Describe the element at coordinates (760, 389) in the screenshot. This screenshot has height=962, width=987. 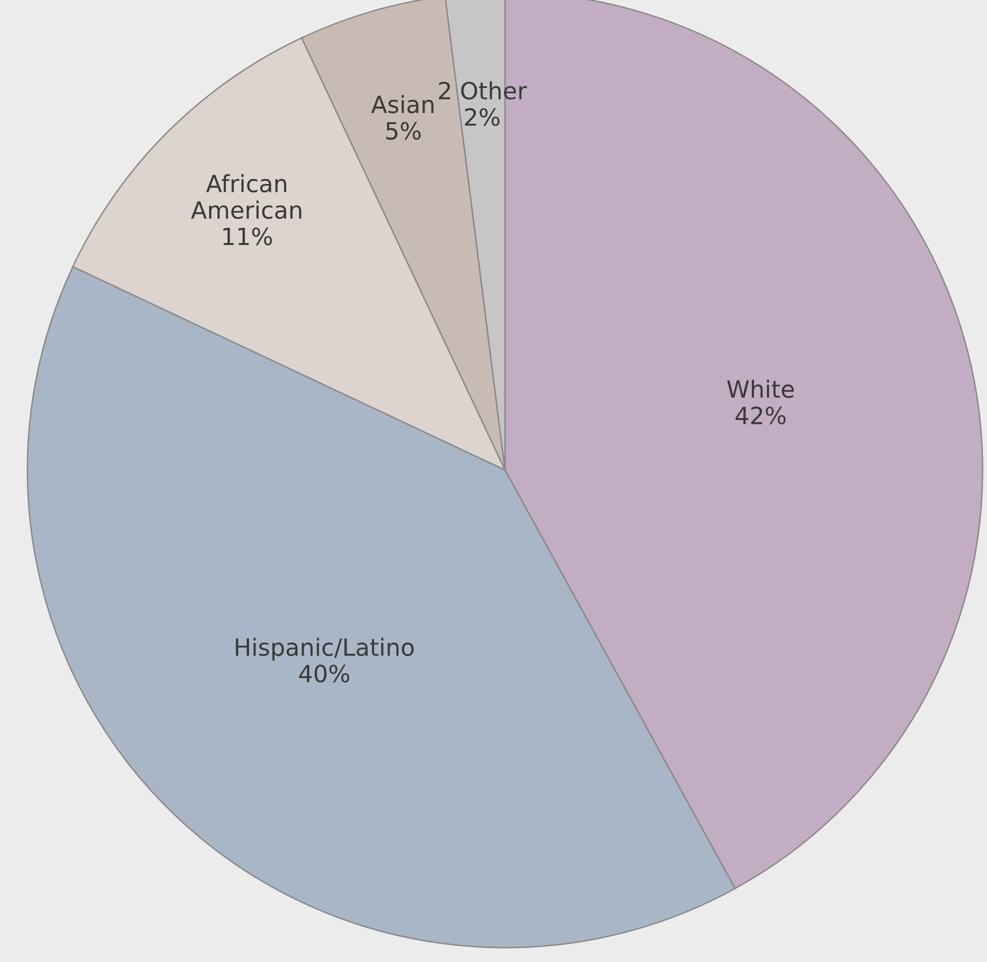
I see `slice-label: White` at that location.